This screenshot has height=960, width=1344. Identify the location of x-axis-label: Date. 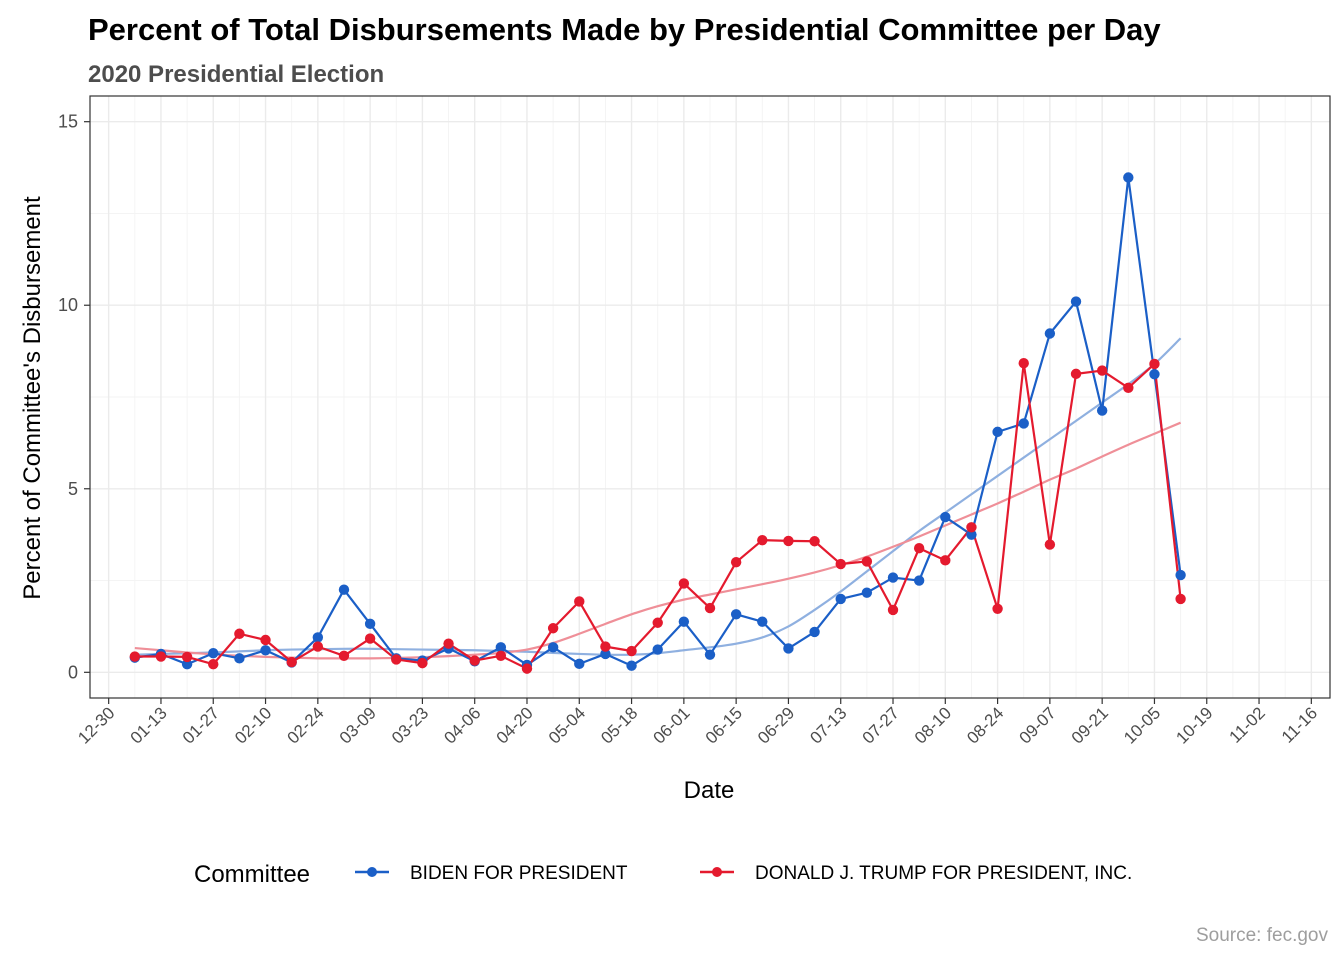
(709, 790).